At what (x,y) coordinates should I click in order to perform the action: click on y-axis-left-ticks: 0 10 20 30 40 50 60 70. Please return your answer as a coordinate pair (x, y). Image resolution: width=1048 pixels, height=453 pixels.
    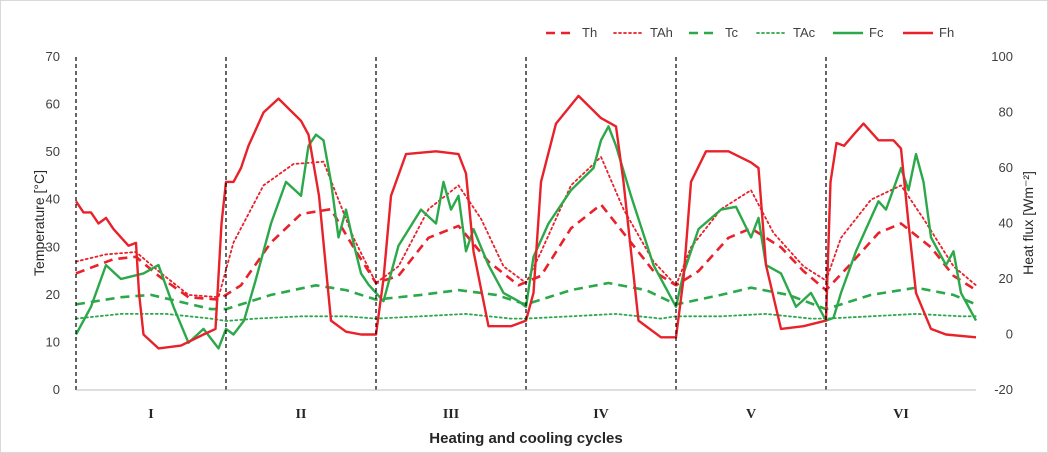
    Looking at the image, I should click on (53, 223).